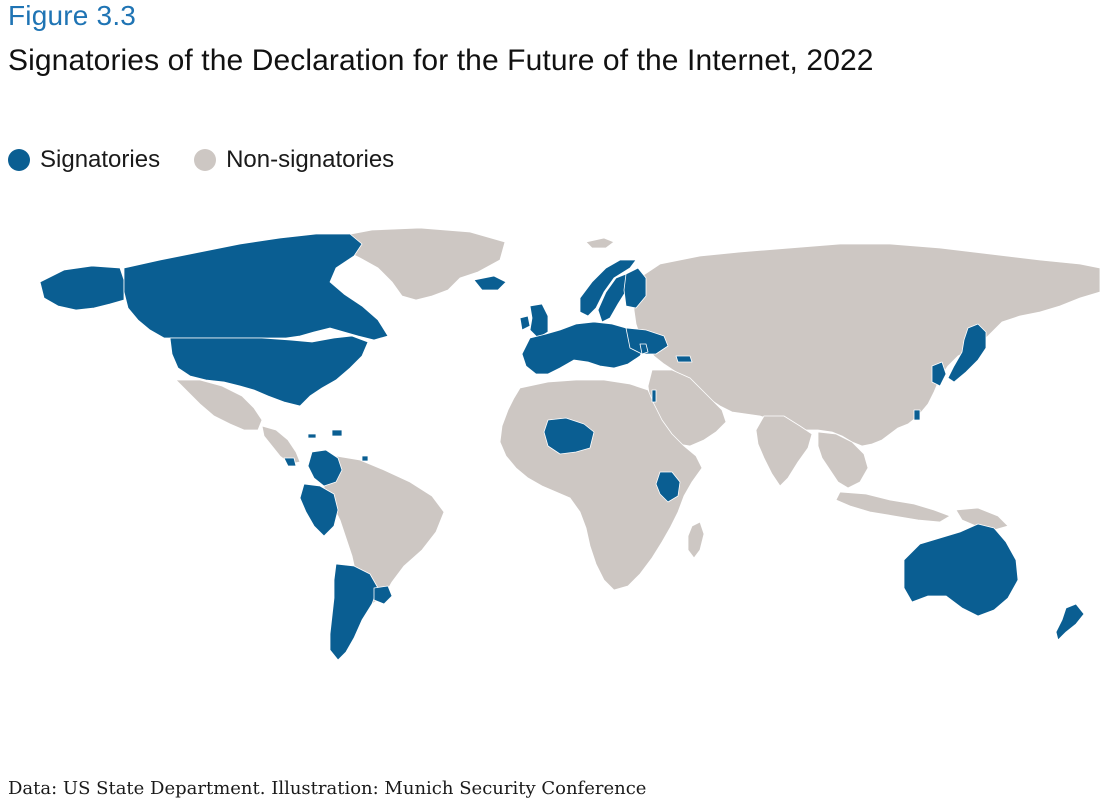 Image resolution: width=1102 pixels, height=806 pixels. What do you see at coordinates (647, 341) in the screenshot?
I see `region-ukraine` at bounding box center [647, 341].